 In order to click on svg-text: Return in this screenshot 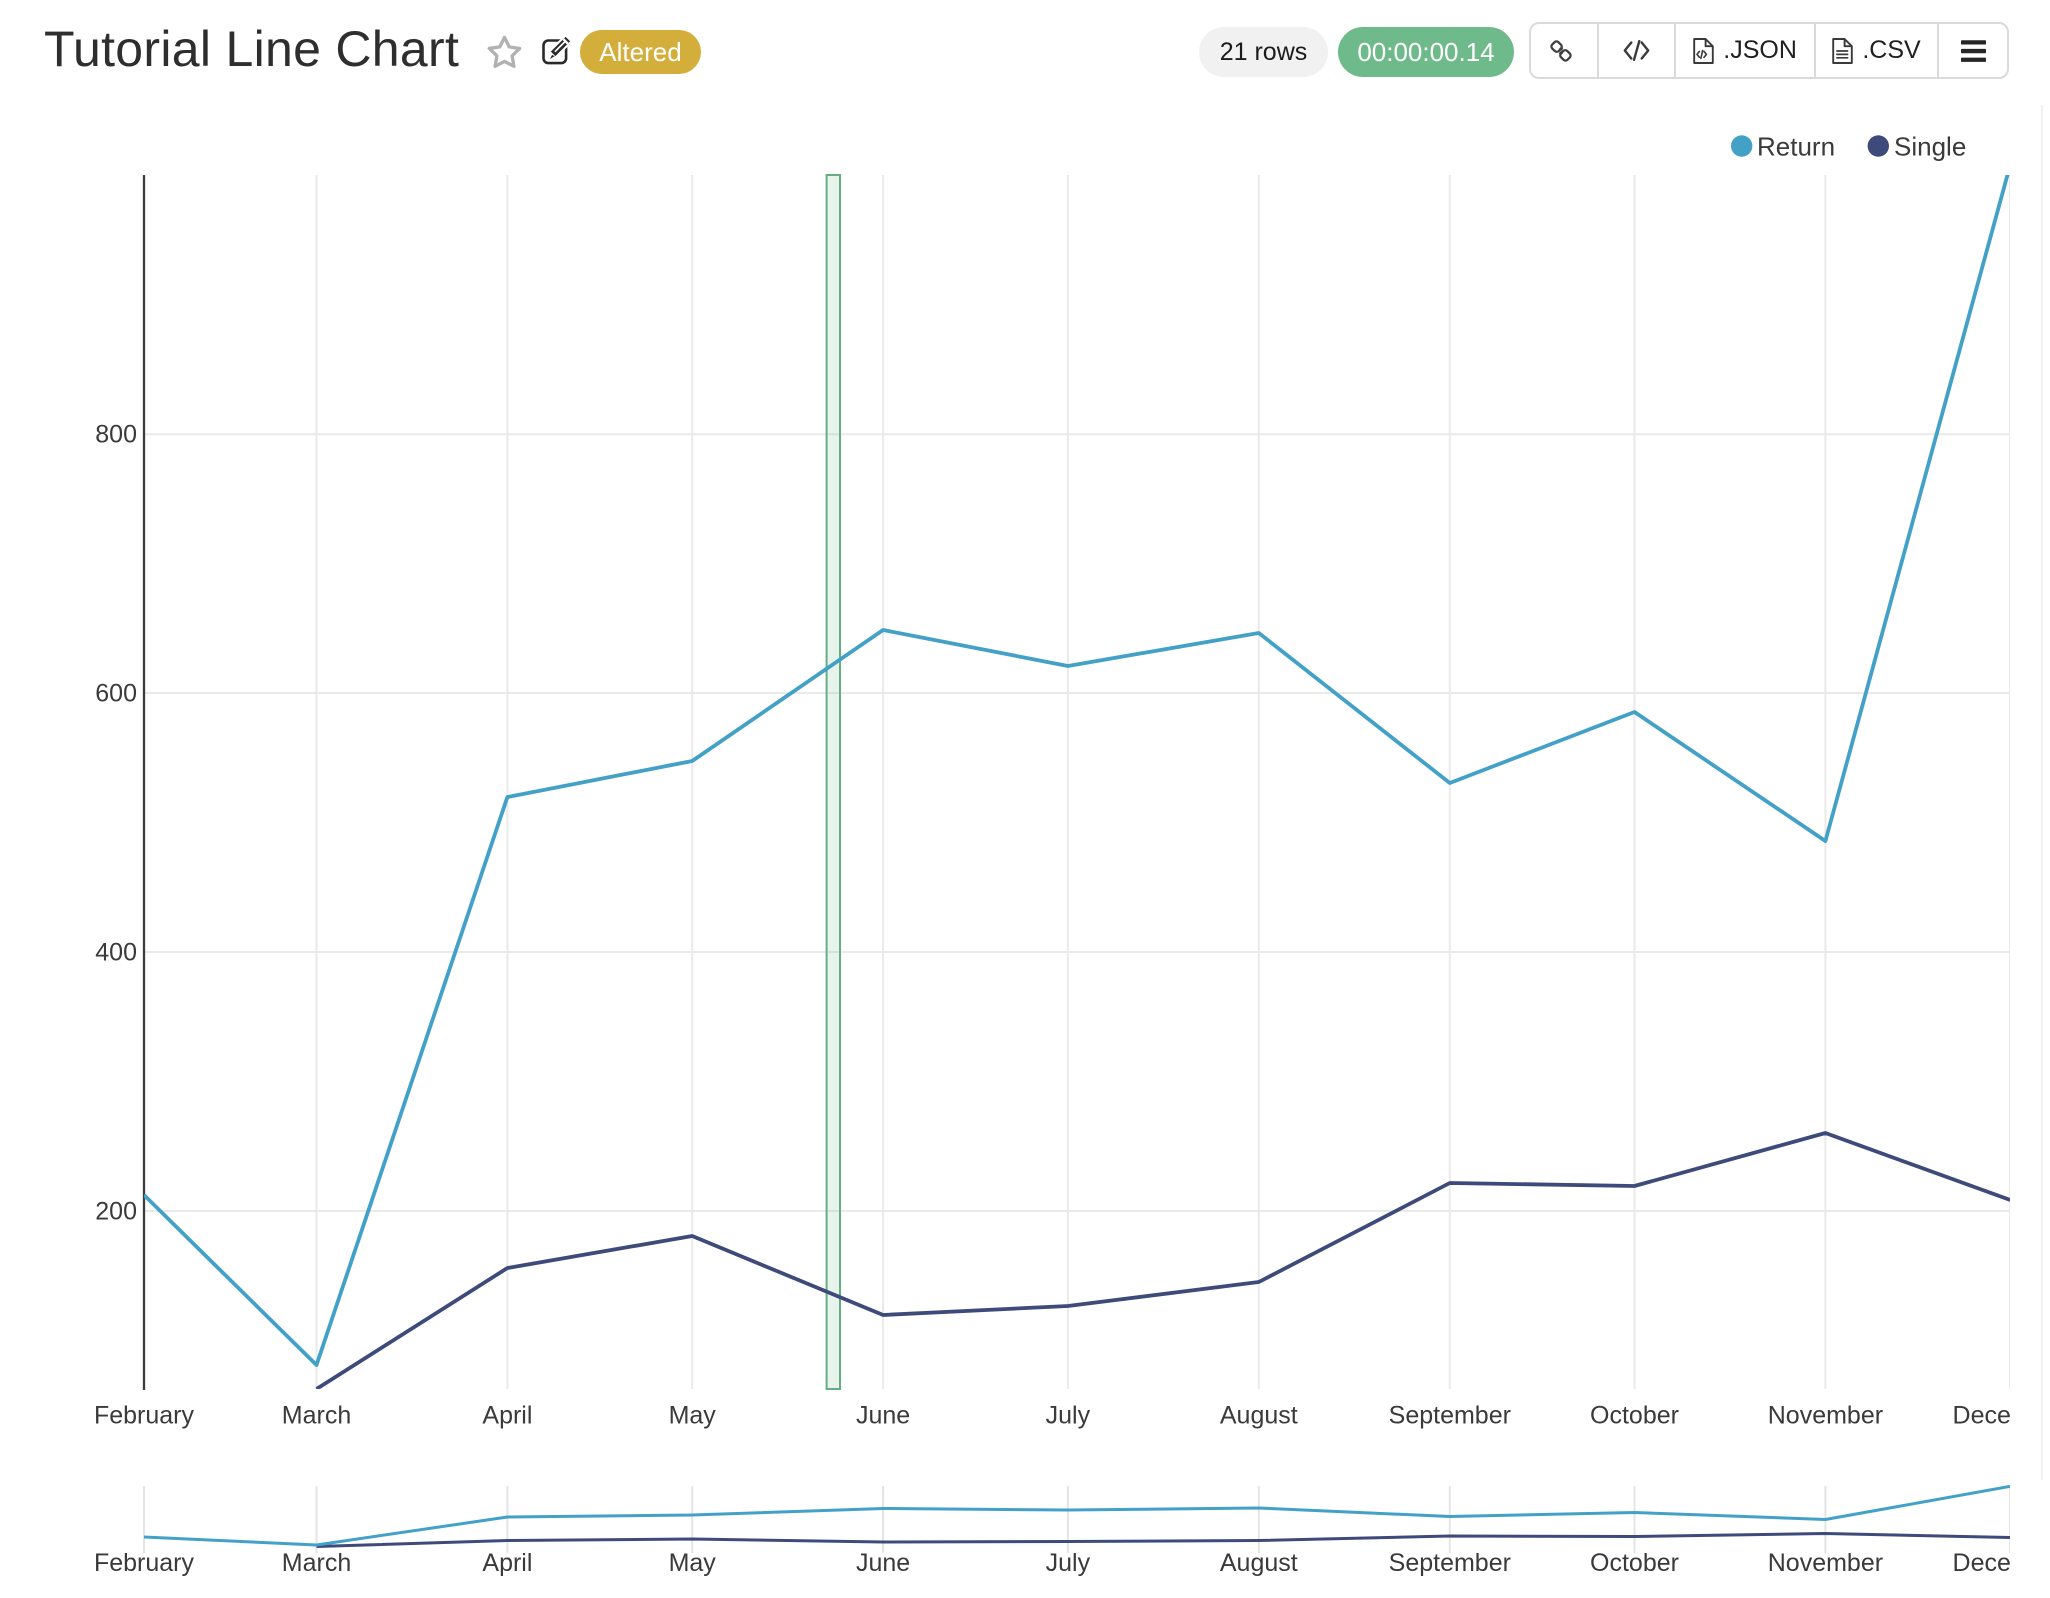, I will do `click(1796, 147)`.